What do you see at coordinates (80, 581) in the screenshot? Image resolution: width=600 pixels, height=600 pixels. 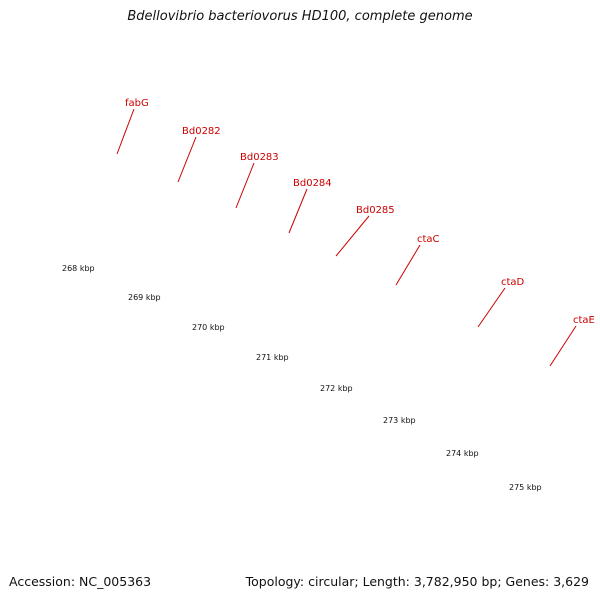 I see `accession-label: Accession: NC_005363` at bounding box center [80, 581].